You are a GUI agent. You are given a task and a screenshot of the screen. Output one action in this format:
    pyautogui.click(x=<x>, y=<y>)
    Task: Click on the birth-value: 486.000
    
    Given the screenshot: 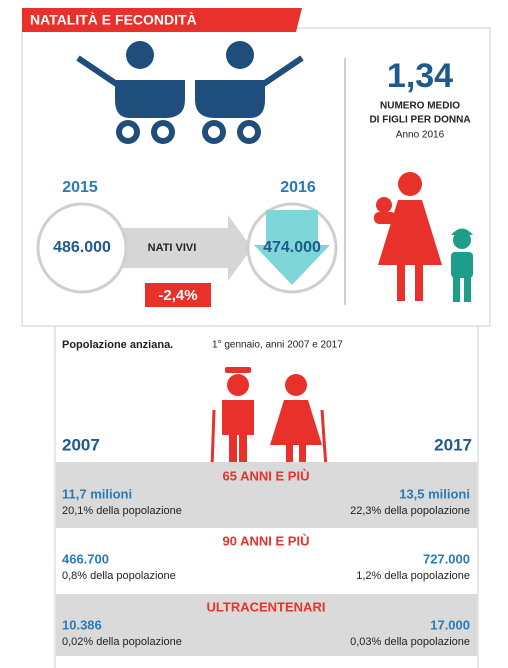 What is the action you would take?
    pyautogui.click(x=82, y=247)
    